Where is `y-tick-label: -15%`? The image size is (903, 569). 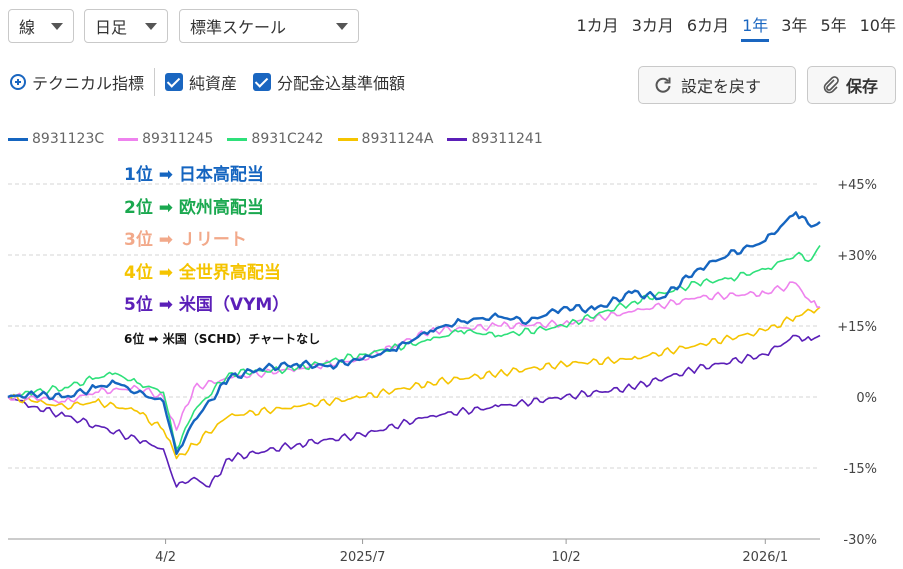 y-tick-label: -15% is located at coordinates (860, 469).